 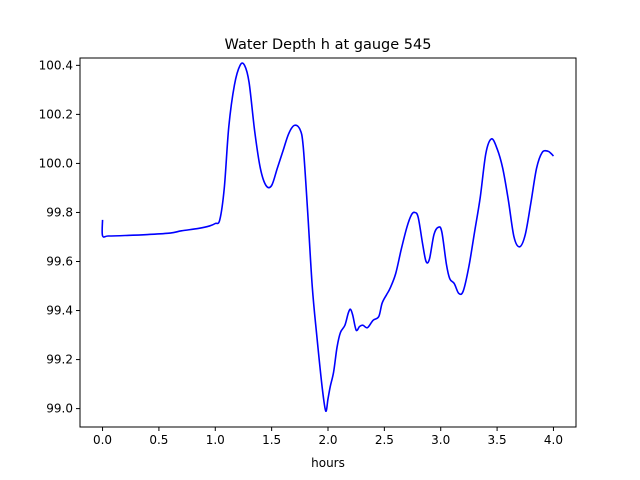 What do you see at coordinates (158, 440) in the screenshot?
I see `x-tick-label: 0.5` at bounding box center [158, 440].